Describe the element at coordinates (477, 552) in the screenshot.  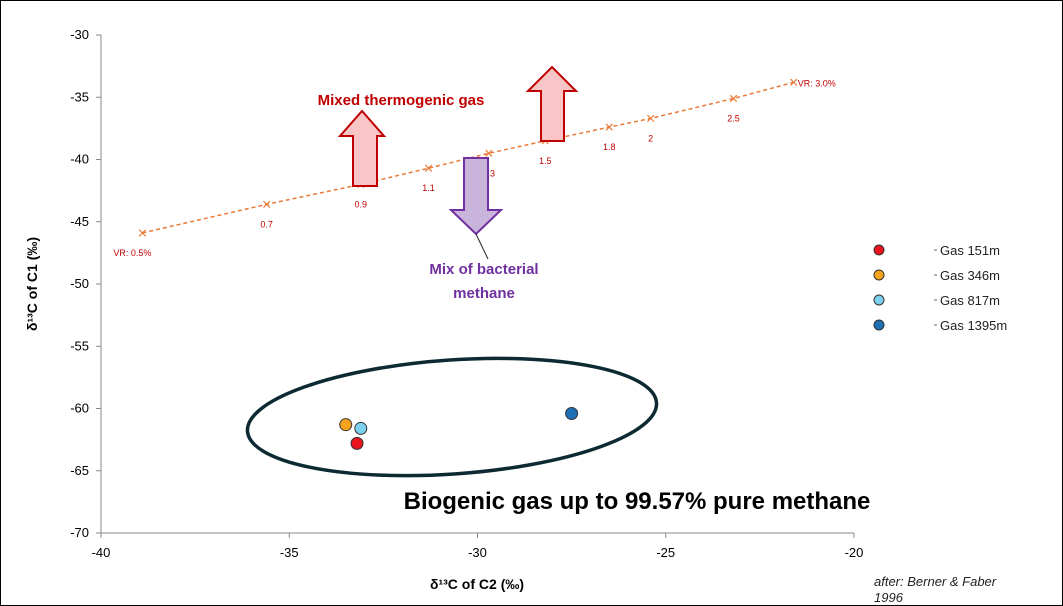
I see `x-tick-label: -30` at that location.